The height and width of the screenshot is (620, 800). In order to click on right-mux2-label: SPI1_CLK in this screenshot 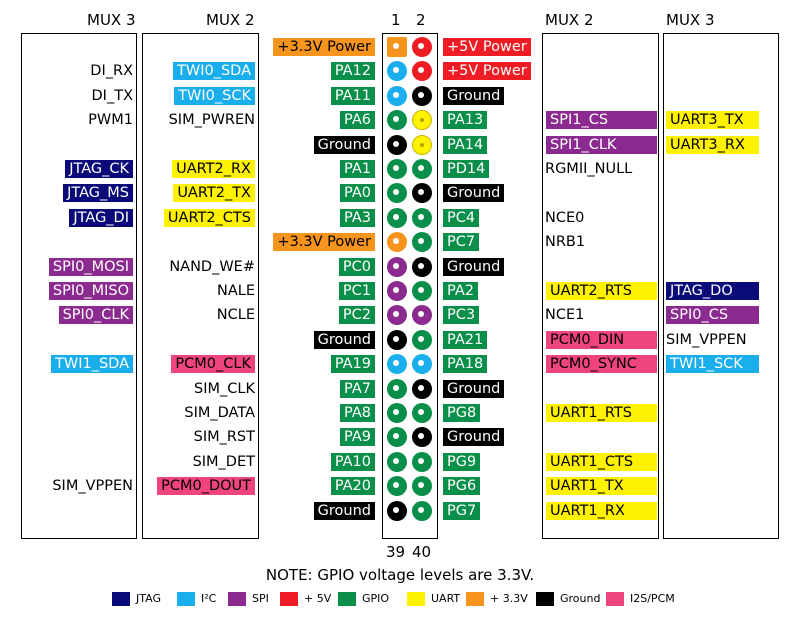, I will do `click(601, 145)`.